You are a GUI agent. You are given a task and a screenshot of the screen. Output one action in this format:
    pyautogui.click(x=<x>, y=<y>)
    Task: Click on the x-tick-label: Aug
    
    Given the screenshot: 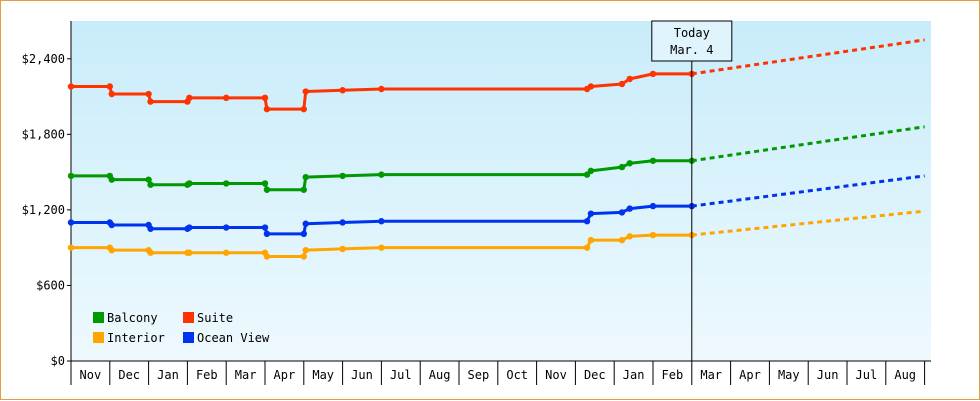 What is the action you would take?
    pyautogui.click(x=440, y=375)
    